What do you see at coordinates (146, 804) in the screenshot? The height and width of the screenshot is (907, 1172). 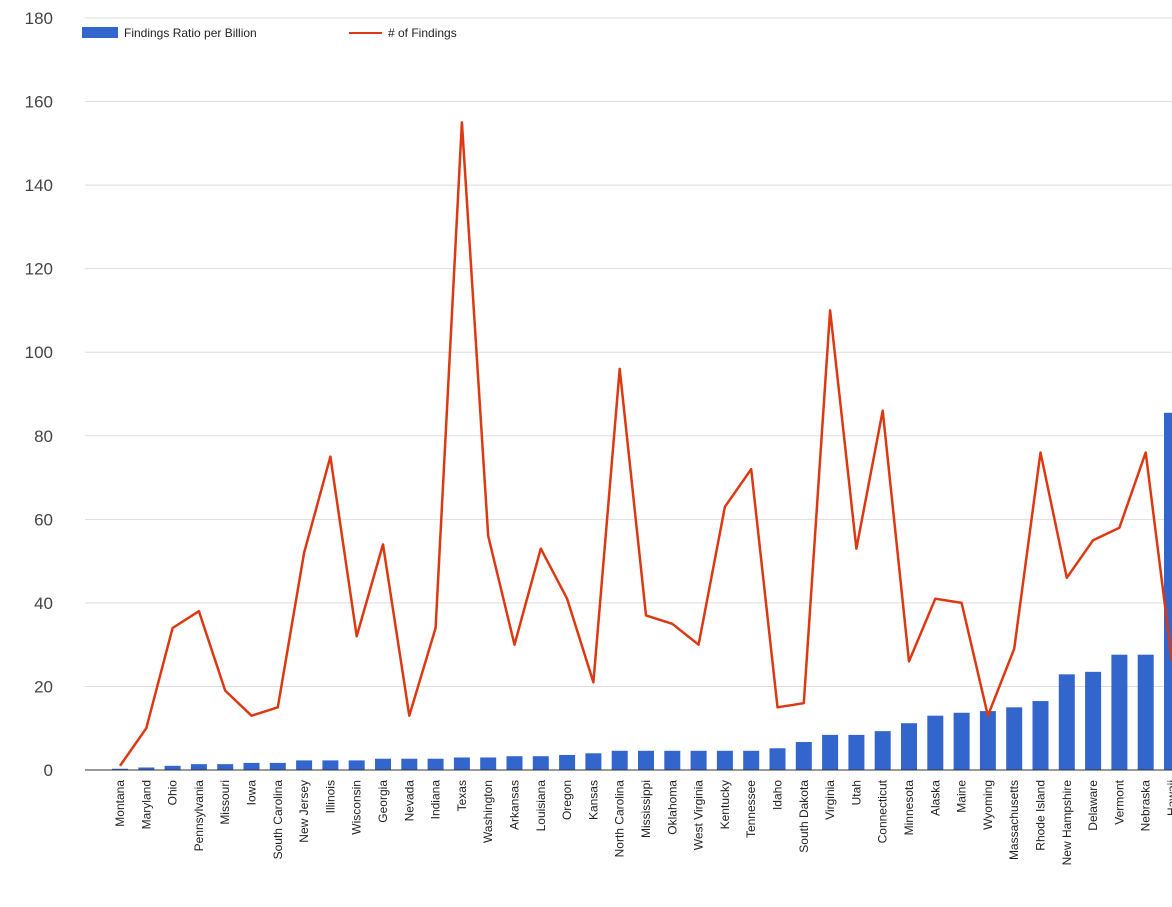 I see `x-tick-label-maryland: Maryland` at bounding box center [146, 804].